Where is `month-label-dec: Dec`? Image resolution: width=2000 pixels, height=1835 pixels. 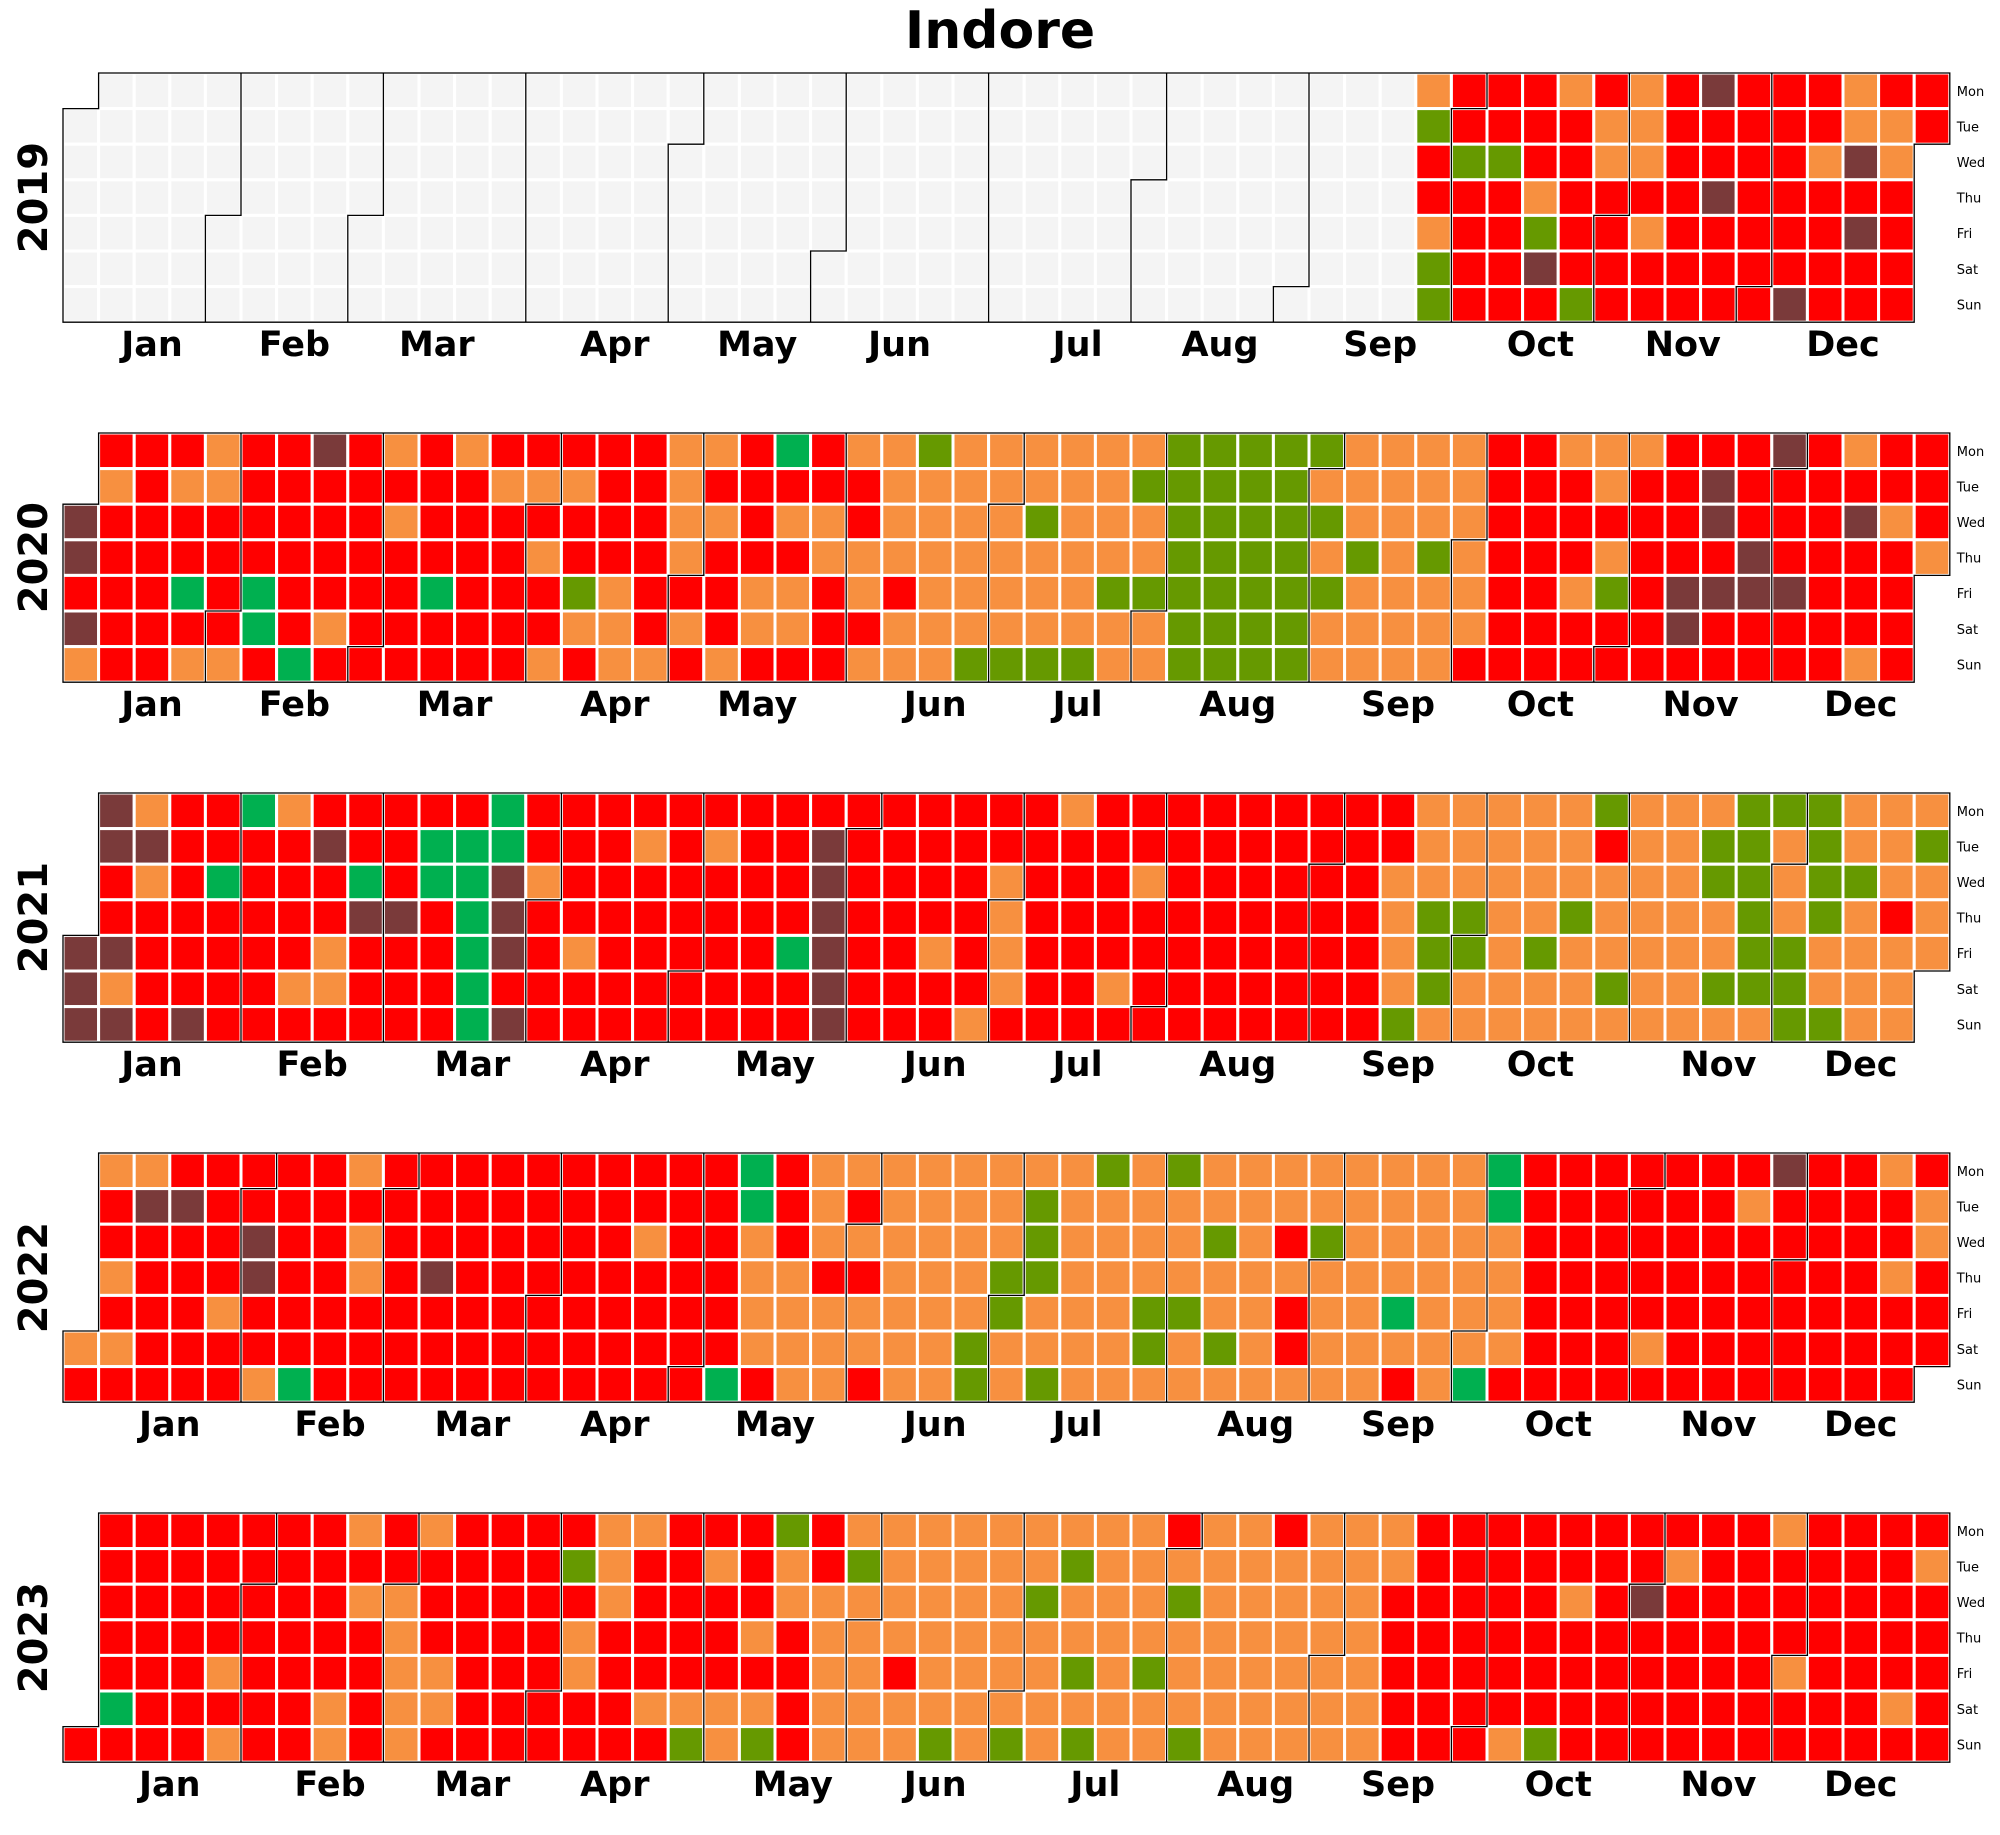 month-label-dec: Dec is located at coordinates (1861, 1785).